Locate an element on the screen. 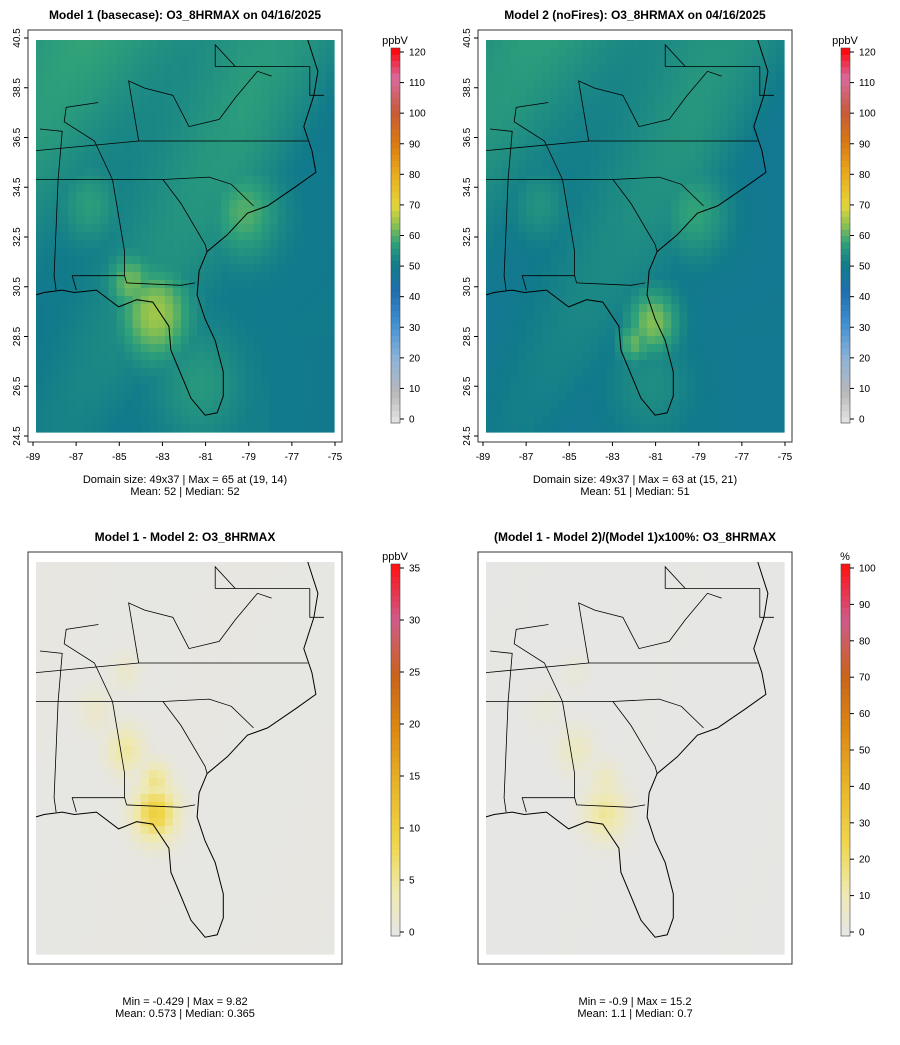 The image size is (900, 1045). colorbar-tick-label: 40 is located at coordinates (865, 297).